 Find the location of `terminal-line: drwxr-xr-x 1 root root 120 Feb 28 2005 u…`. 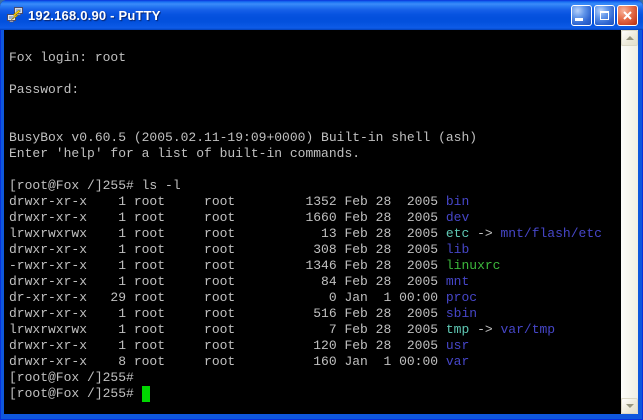

terminal-line: drwxr-xr-x 1 root root 120 Feb 28 2005 u… is located at coordinates (239, 345).